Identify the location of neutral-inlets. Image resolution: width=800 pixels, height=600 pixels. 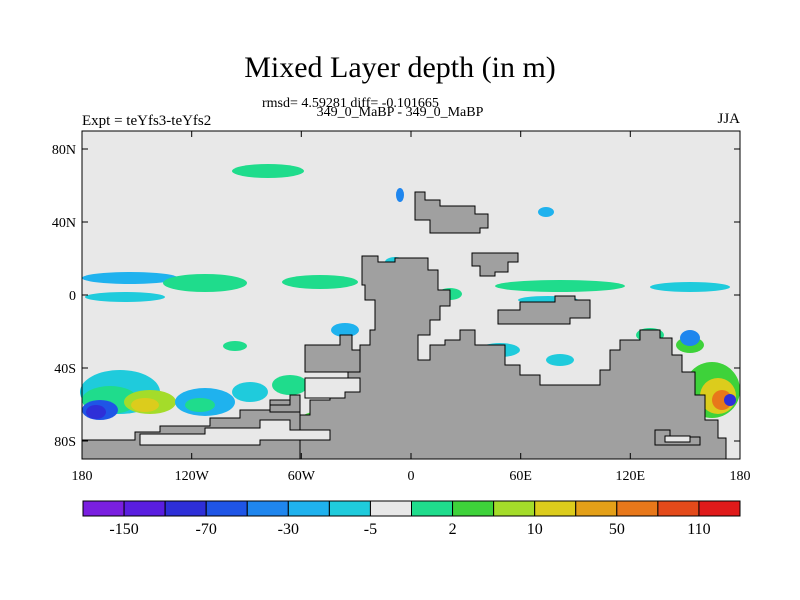
(415, 411).